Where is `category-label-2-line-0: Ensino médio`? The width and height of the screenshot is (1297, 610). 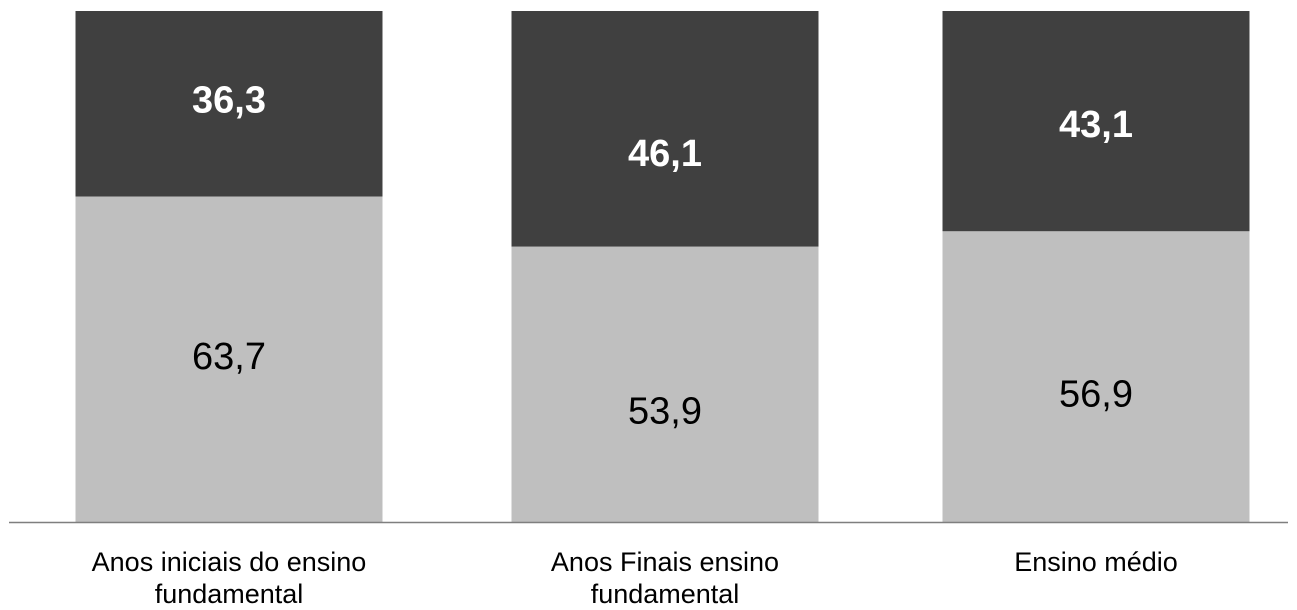
category-label-2-line-0: Ensino médio is located at coordinates (1096, 562).